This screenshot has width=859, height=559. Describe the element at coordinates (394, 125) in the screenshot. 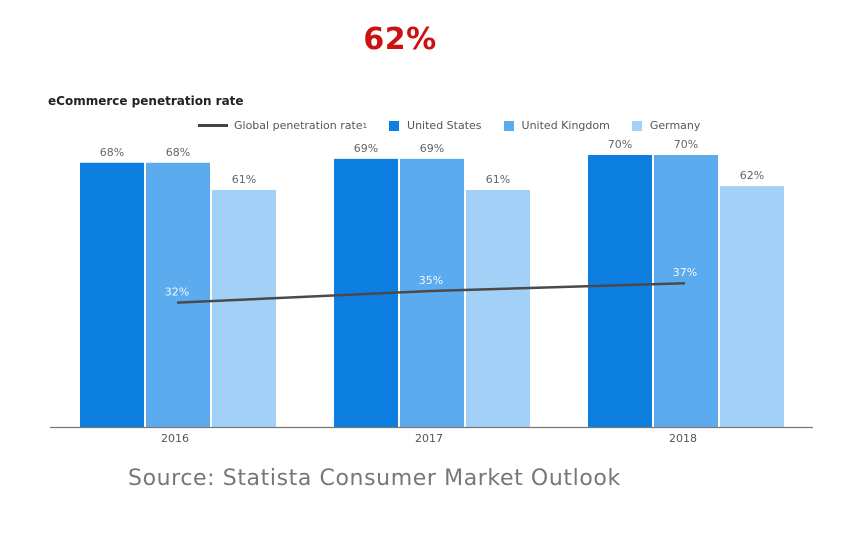

I see `legend-swatch-us` at that location.